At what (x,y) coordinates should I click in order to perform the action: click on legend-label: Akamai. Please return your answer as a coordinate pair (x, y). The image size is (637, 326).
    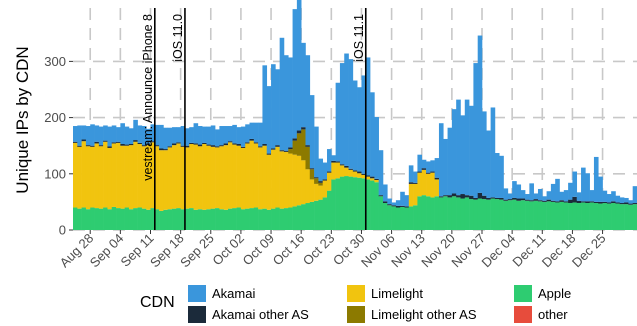
    Looking at the image, I should click on (233, 293).